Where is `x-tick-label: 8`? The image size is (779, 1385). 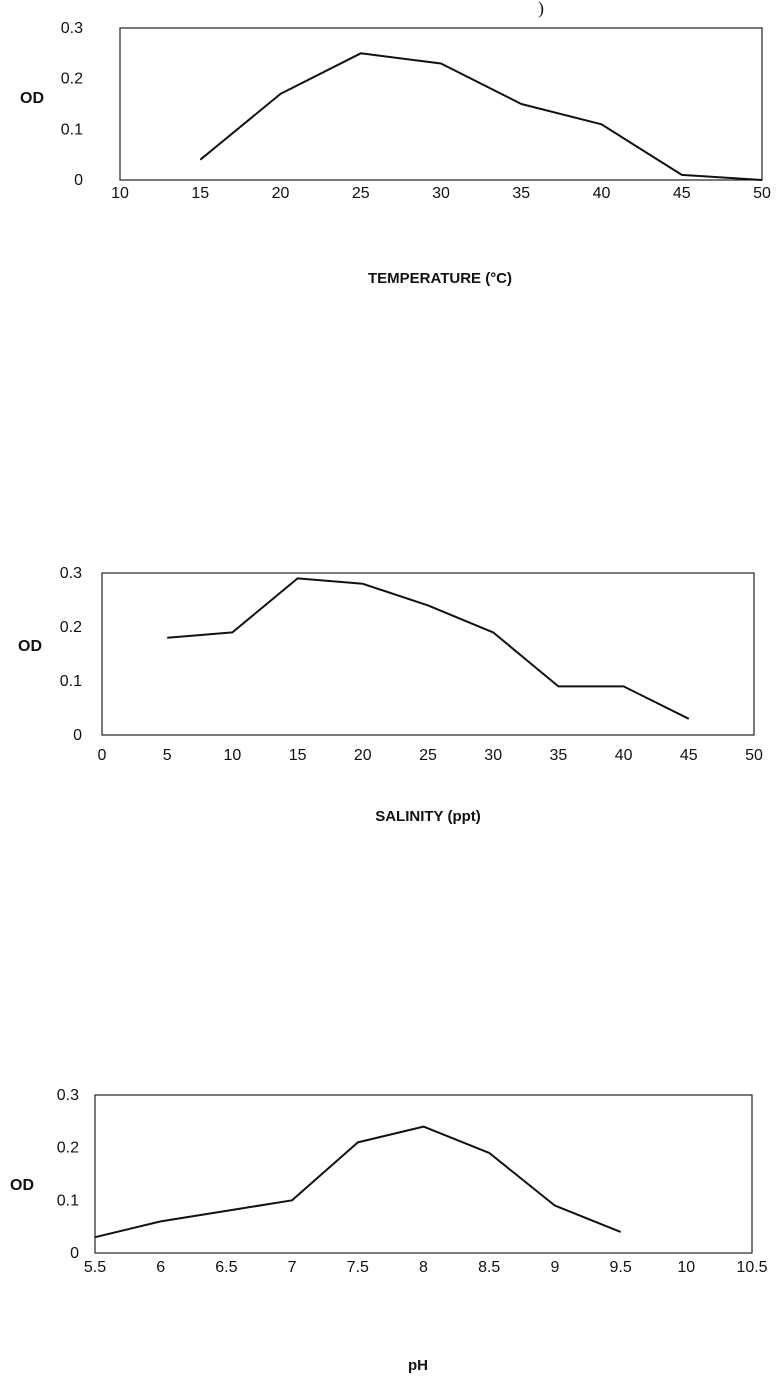
x-tick-label: 8 is located at coordinates (423, 1267).